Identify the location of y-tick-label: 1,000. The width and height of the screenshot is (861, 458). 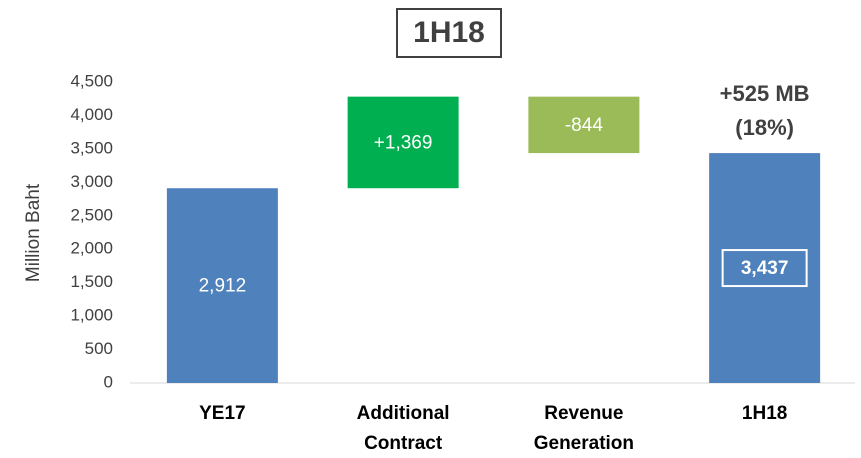
(91, 315).